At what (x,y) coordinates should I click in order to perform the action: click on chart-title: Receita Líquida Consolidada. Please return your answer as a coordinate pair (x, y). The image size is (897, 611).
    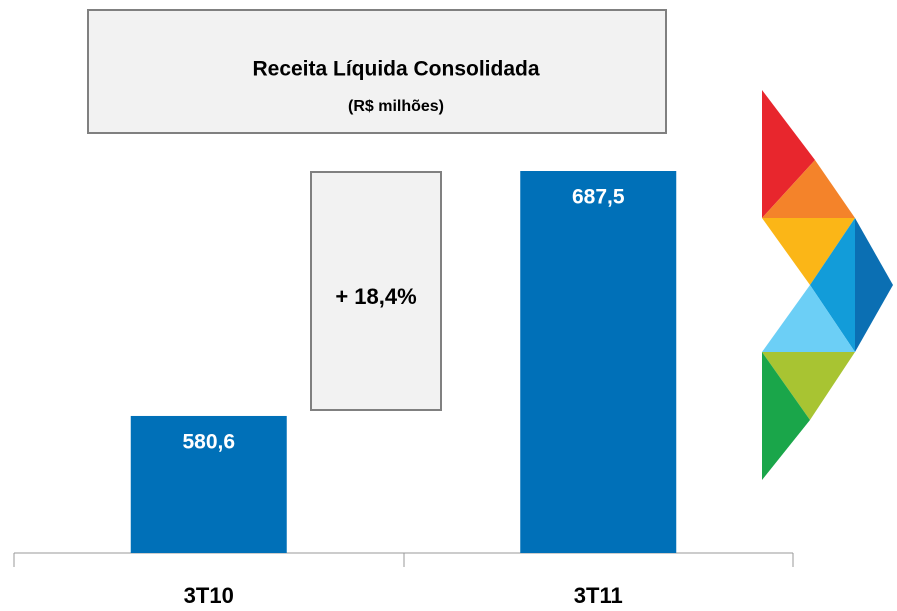
    Looking at the image, I should click on (395, 69).